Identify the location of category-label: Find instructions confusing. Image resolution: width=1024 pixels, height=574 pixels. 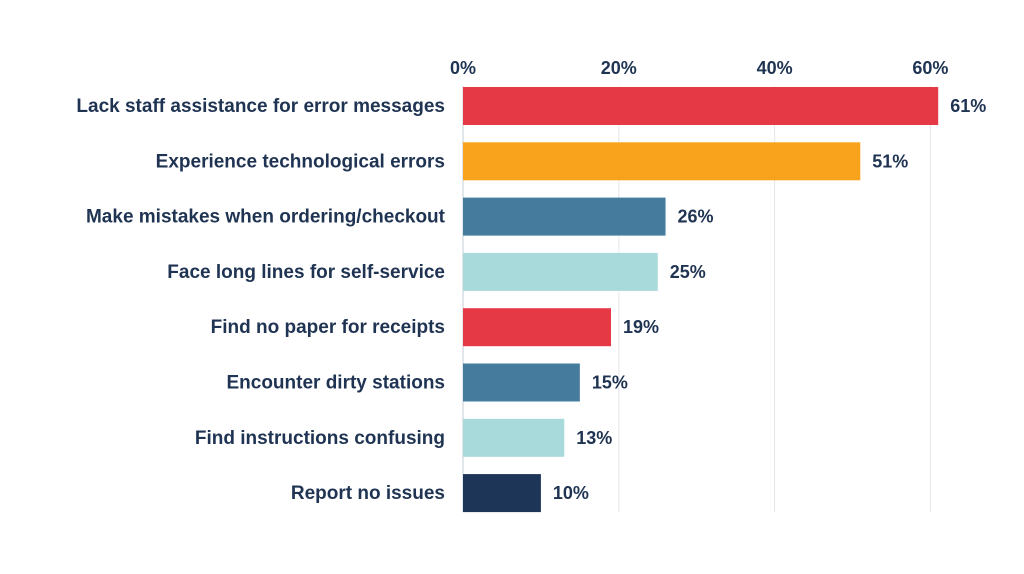
(320, 438).